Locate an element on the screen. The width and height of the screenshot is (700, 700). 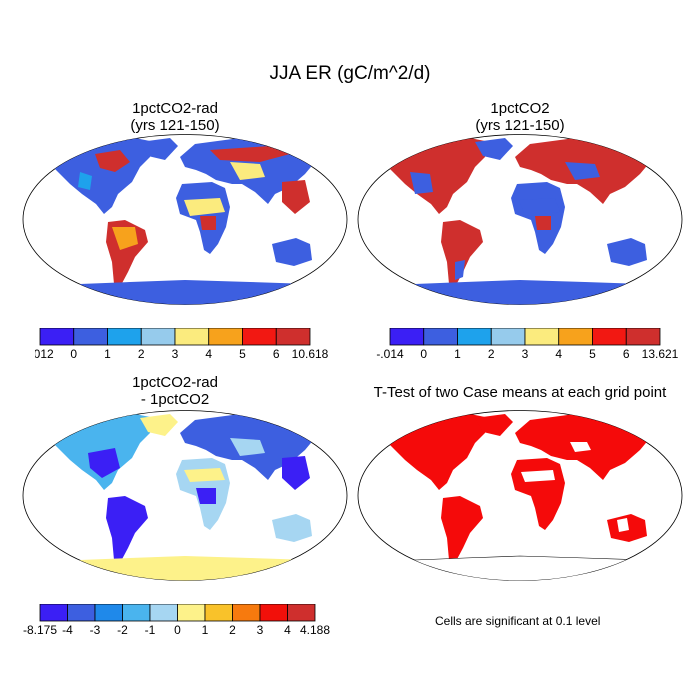
colorbar-1-label-7: 6 is located at coordinates (276, 354).